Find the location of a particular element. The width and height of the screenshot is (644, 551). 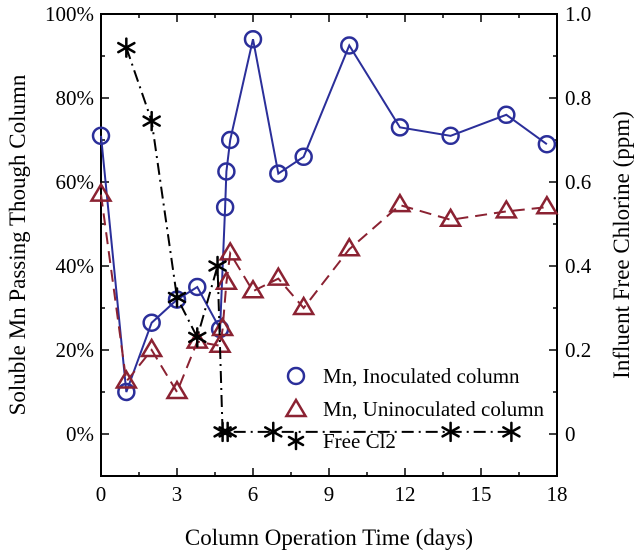

legend-triangle-marker is located at coordinates (296, 407).